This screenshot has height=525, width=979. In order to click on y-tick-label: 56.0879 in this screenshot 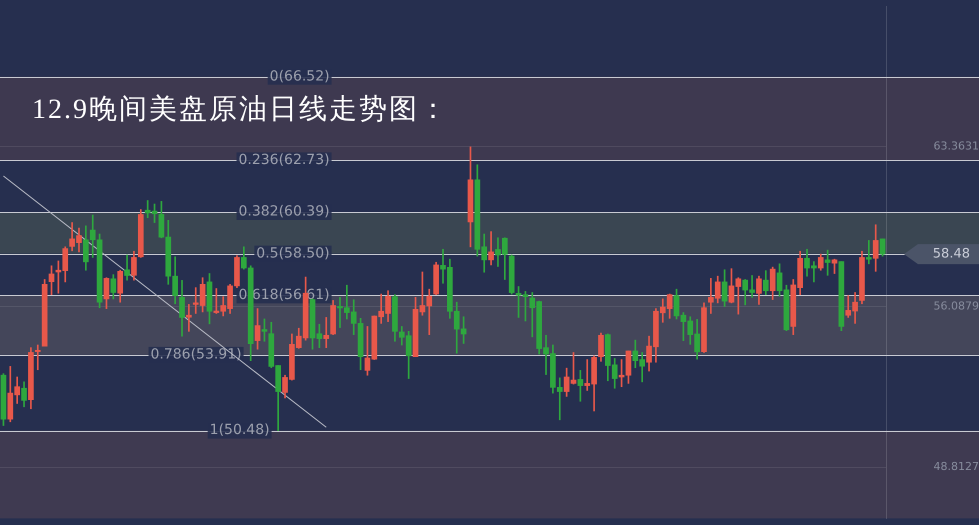, I will do `click(956, 306)`.